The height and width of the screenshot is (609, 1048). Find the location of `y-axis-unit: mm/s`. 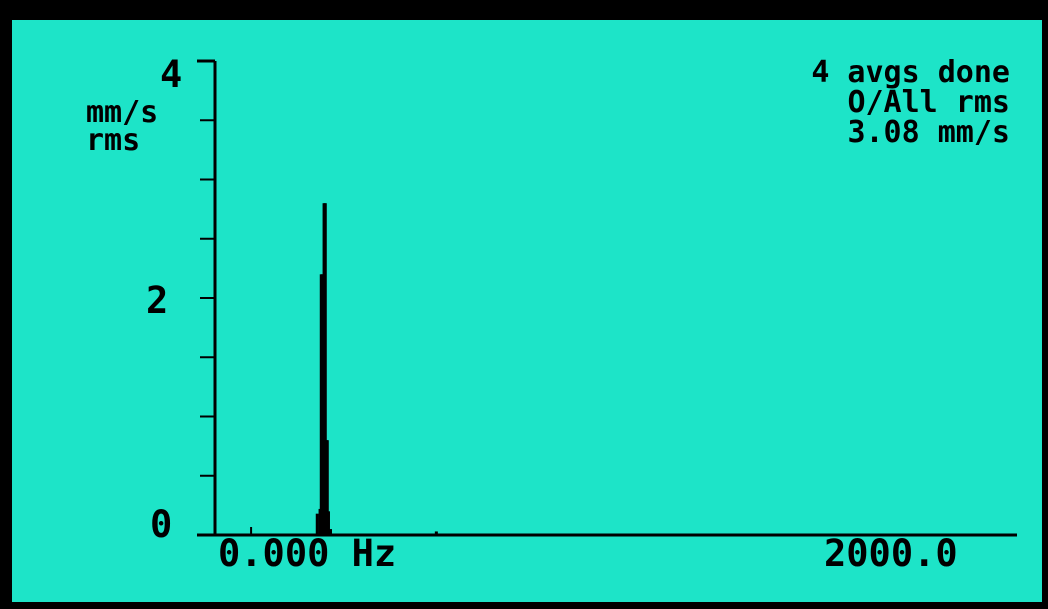

y-axis-unit: mm/s is located at coordinates (122, 112).